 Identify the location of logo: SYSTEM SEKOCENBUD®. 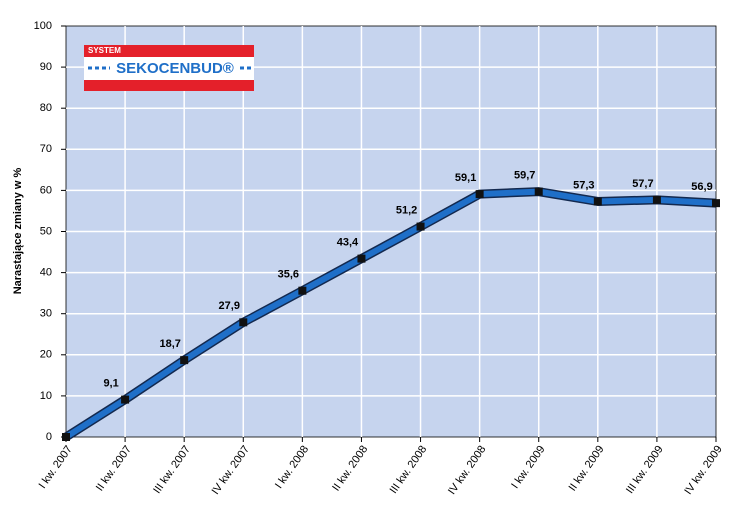
(169, 68).